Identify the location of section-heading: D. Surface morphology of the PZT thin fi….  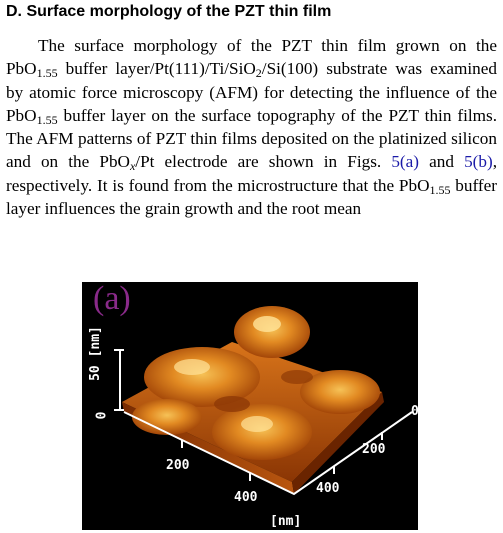
(169, 11).